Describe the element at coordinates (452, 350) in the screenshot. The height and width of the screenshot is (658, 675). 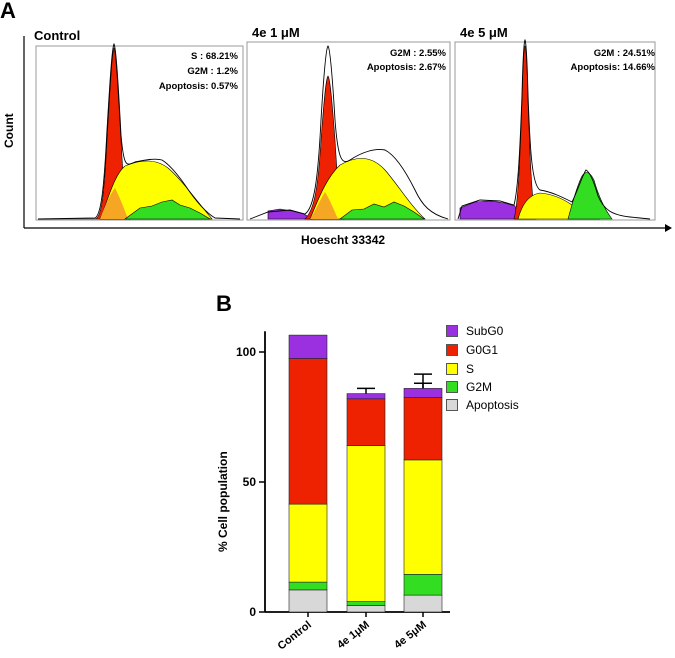
I see `legend-swatch-g0g1` at that location.